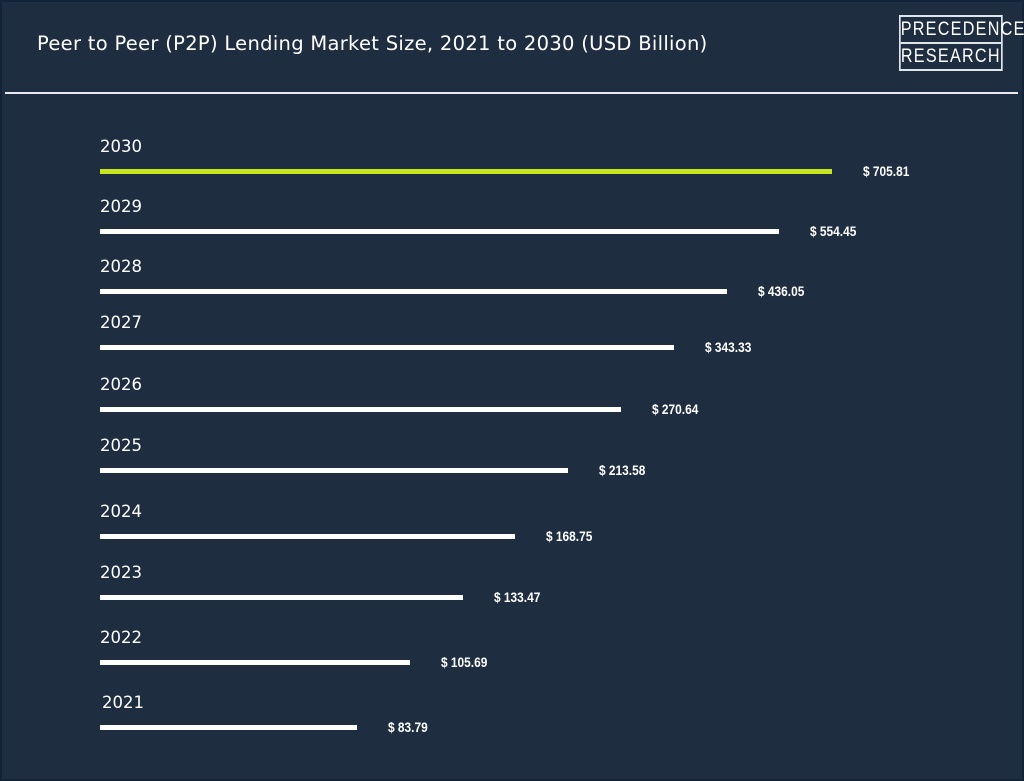 The width and height of the screenshot is (1024, 781). What do you see at coordinates (121, 445) in the screenshot?
I see `category-label-2025: 2025` at bounding box center [121, 445].